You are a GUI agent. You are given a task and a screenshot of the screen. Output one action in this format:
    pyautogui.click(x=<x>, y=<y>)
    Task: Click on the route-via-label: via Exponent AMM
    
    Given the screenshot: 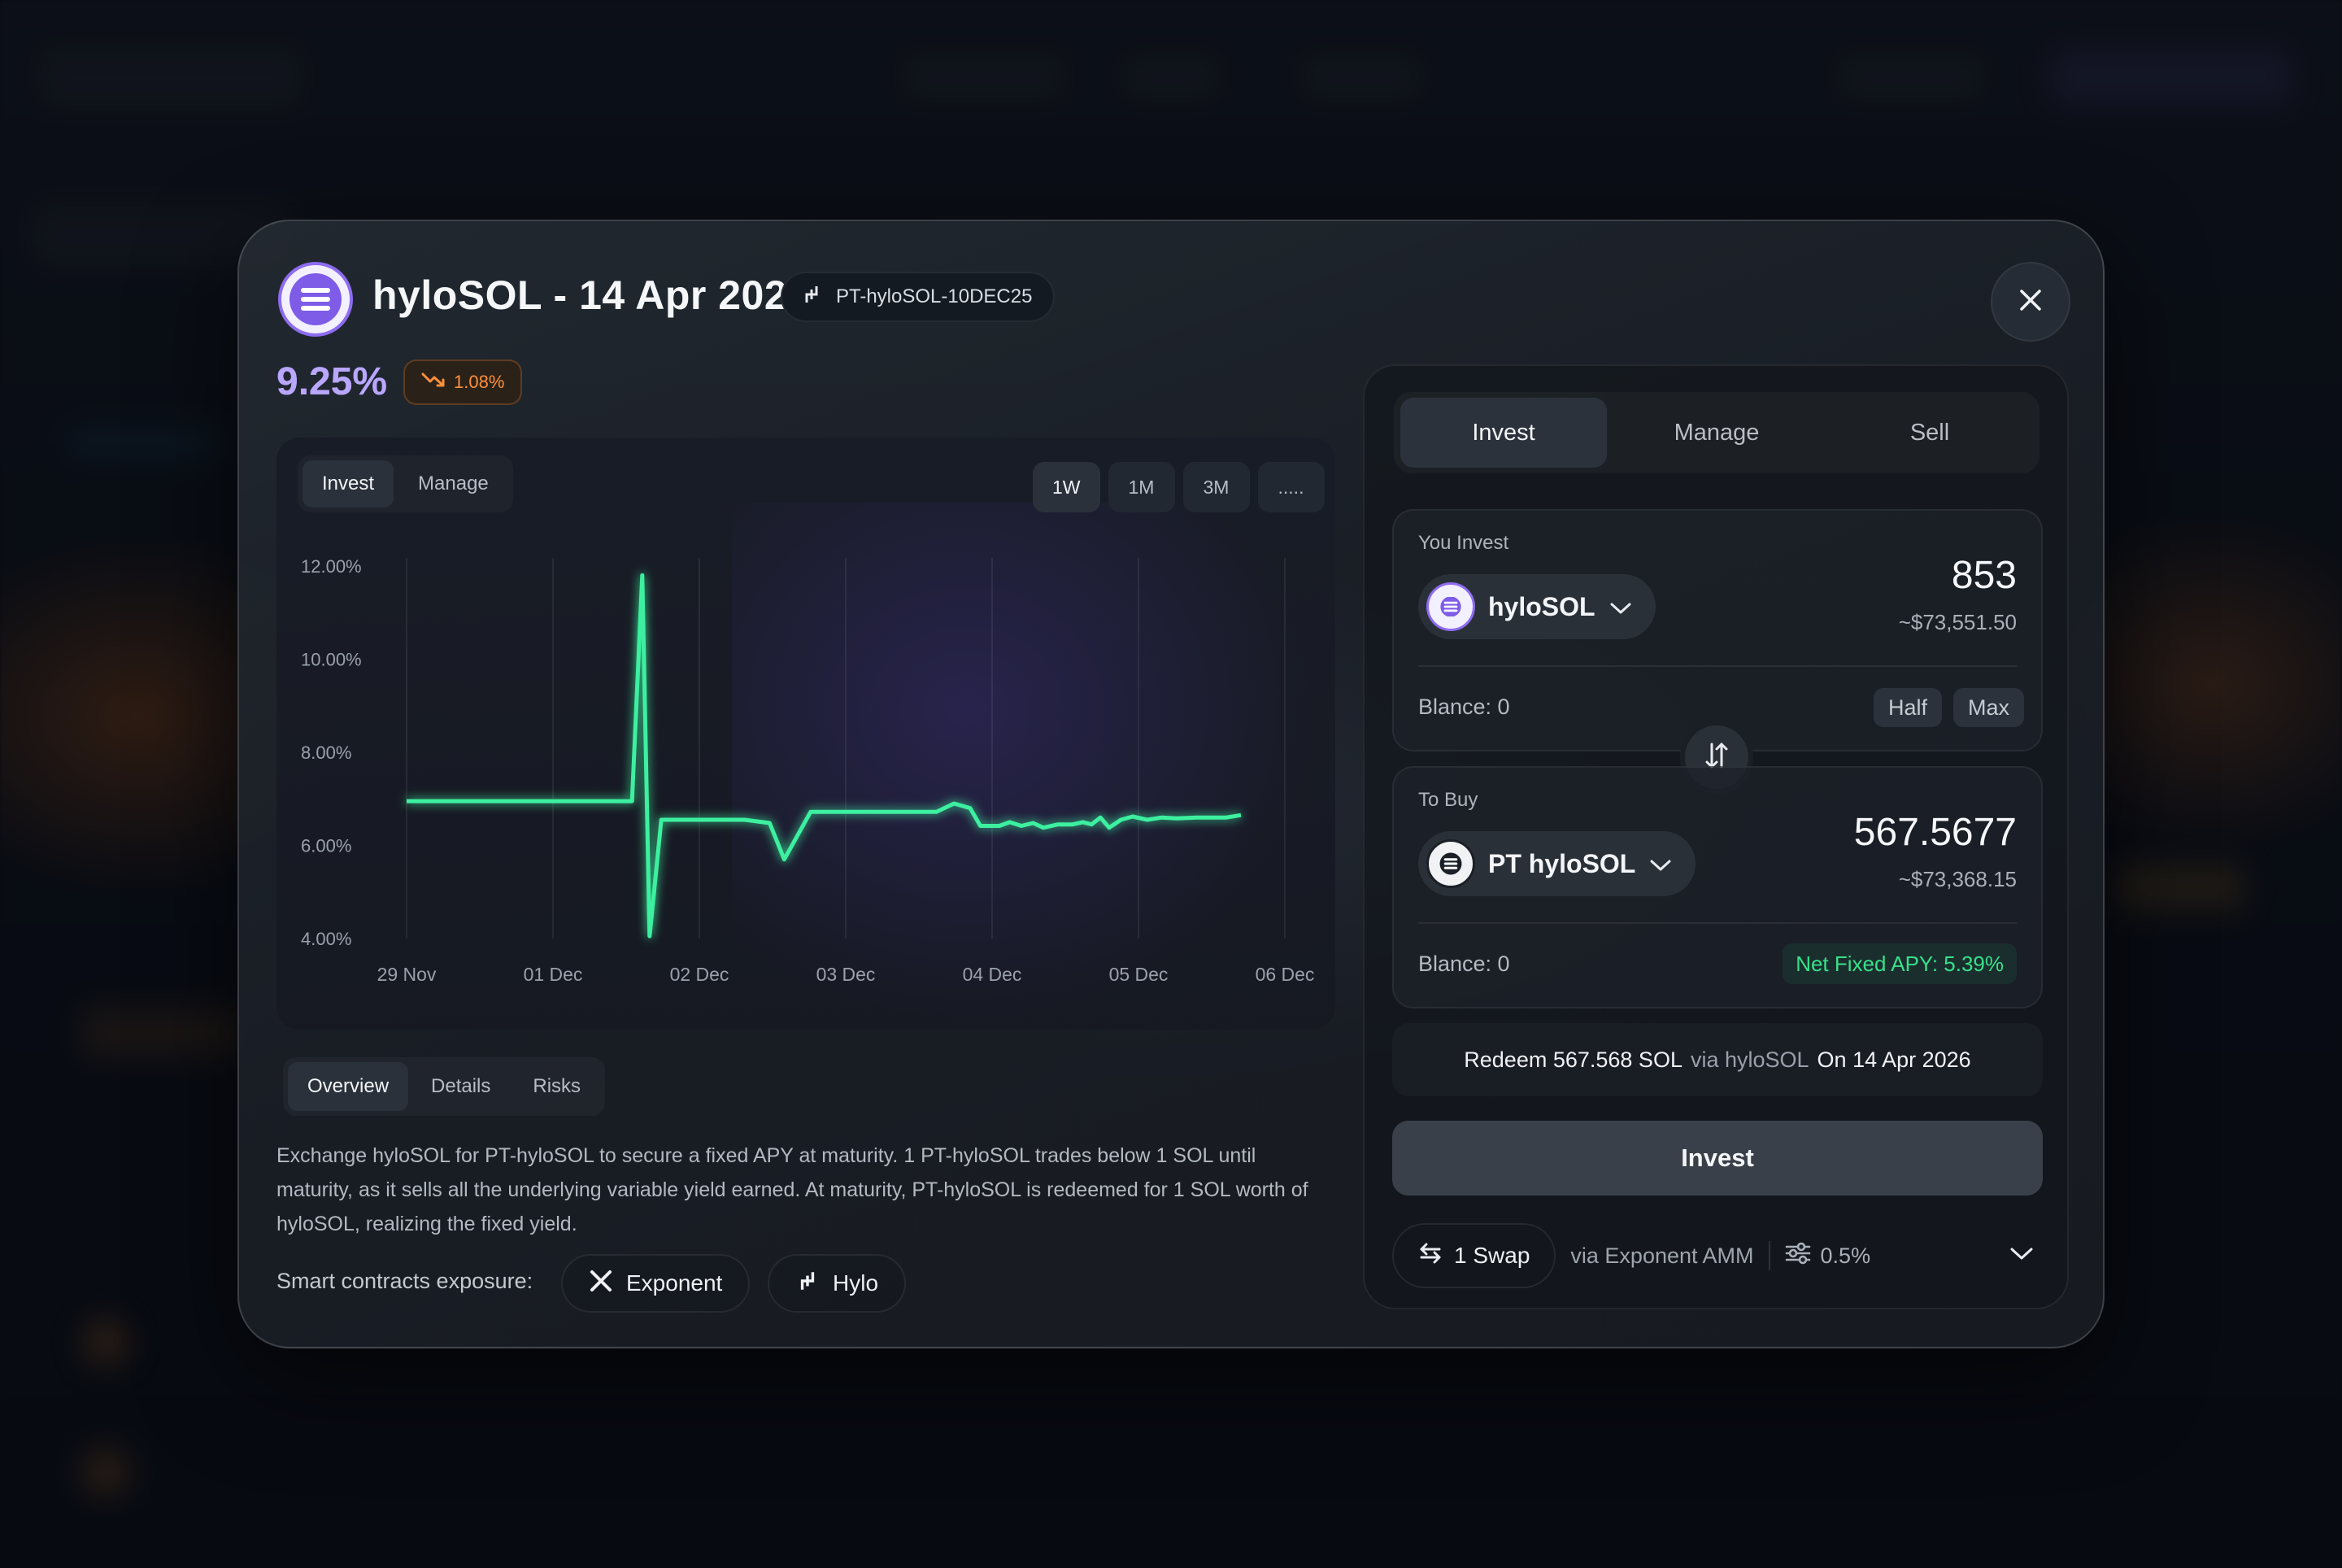 What is the action you would take?
    pyautogui.click(x=1662, y=1255)
    